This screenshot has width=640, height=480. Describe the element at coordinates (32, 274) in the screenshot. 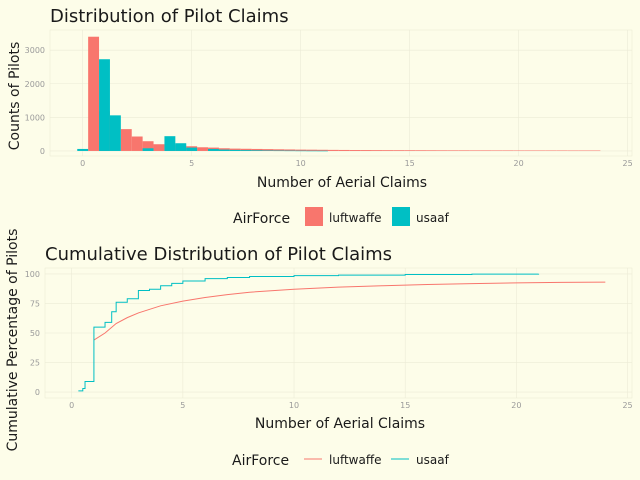

I see `line-chart-y-tick-label: 100` at that location.